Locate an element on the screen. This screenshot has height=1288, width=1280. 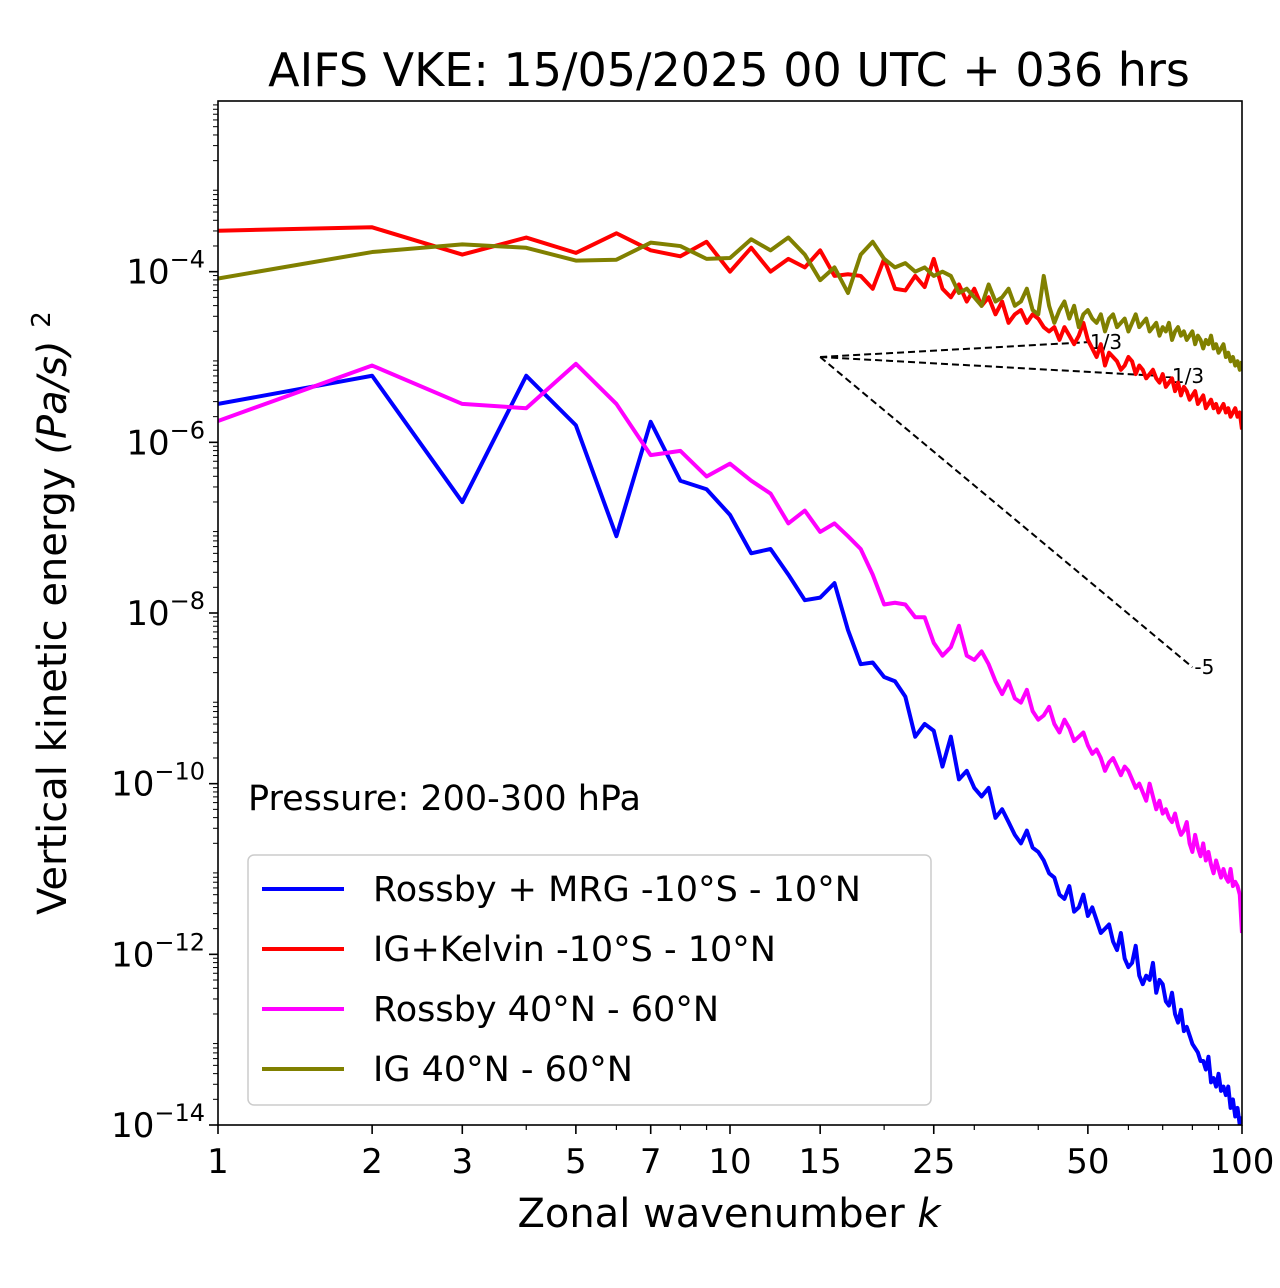
pressure-annotation: Pressure: 200-300 hPa is located at coordinates (444, 799).